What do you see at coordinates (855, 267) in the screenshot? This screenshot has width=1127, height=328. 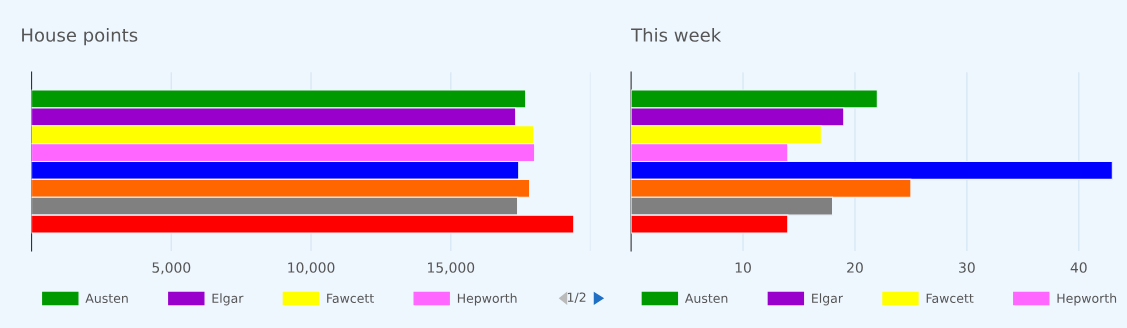 I see `x-tick-label: 20` at bounding box center [855, 267].